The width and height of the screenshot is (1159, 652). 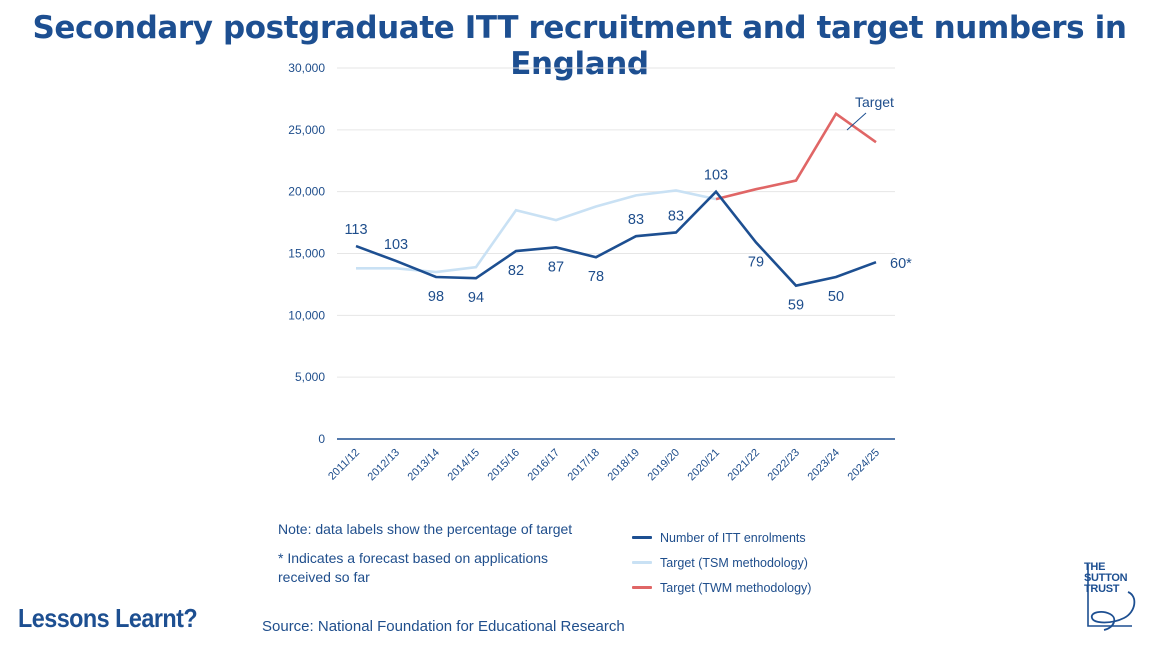 What do you see at coordinates (664, 465) in the screenshot?
I see `x-tick-label: 2019/20` at bounding box center [664, 465].